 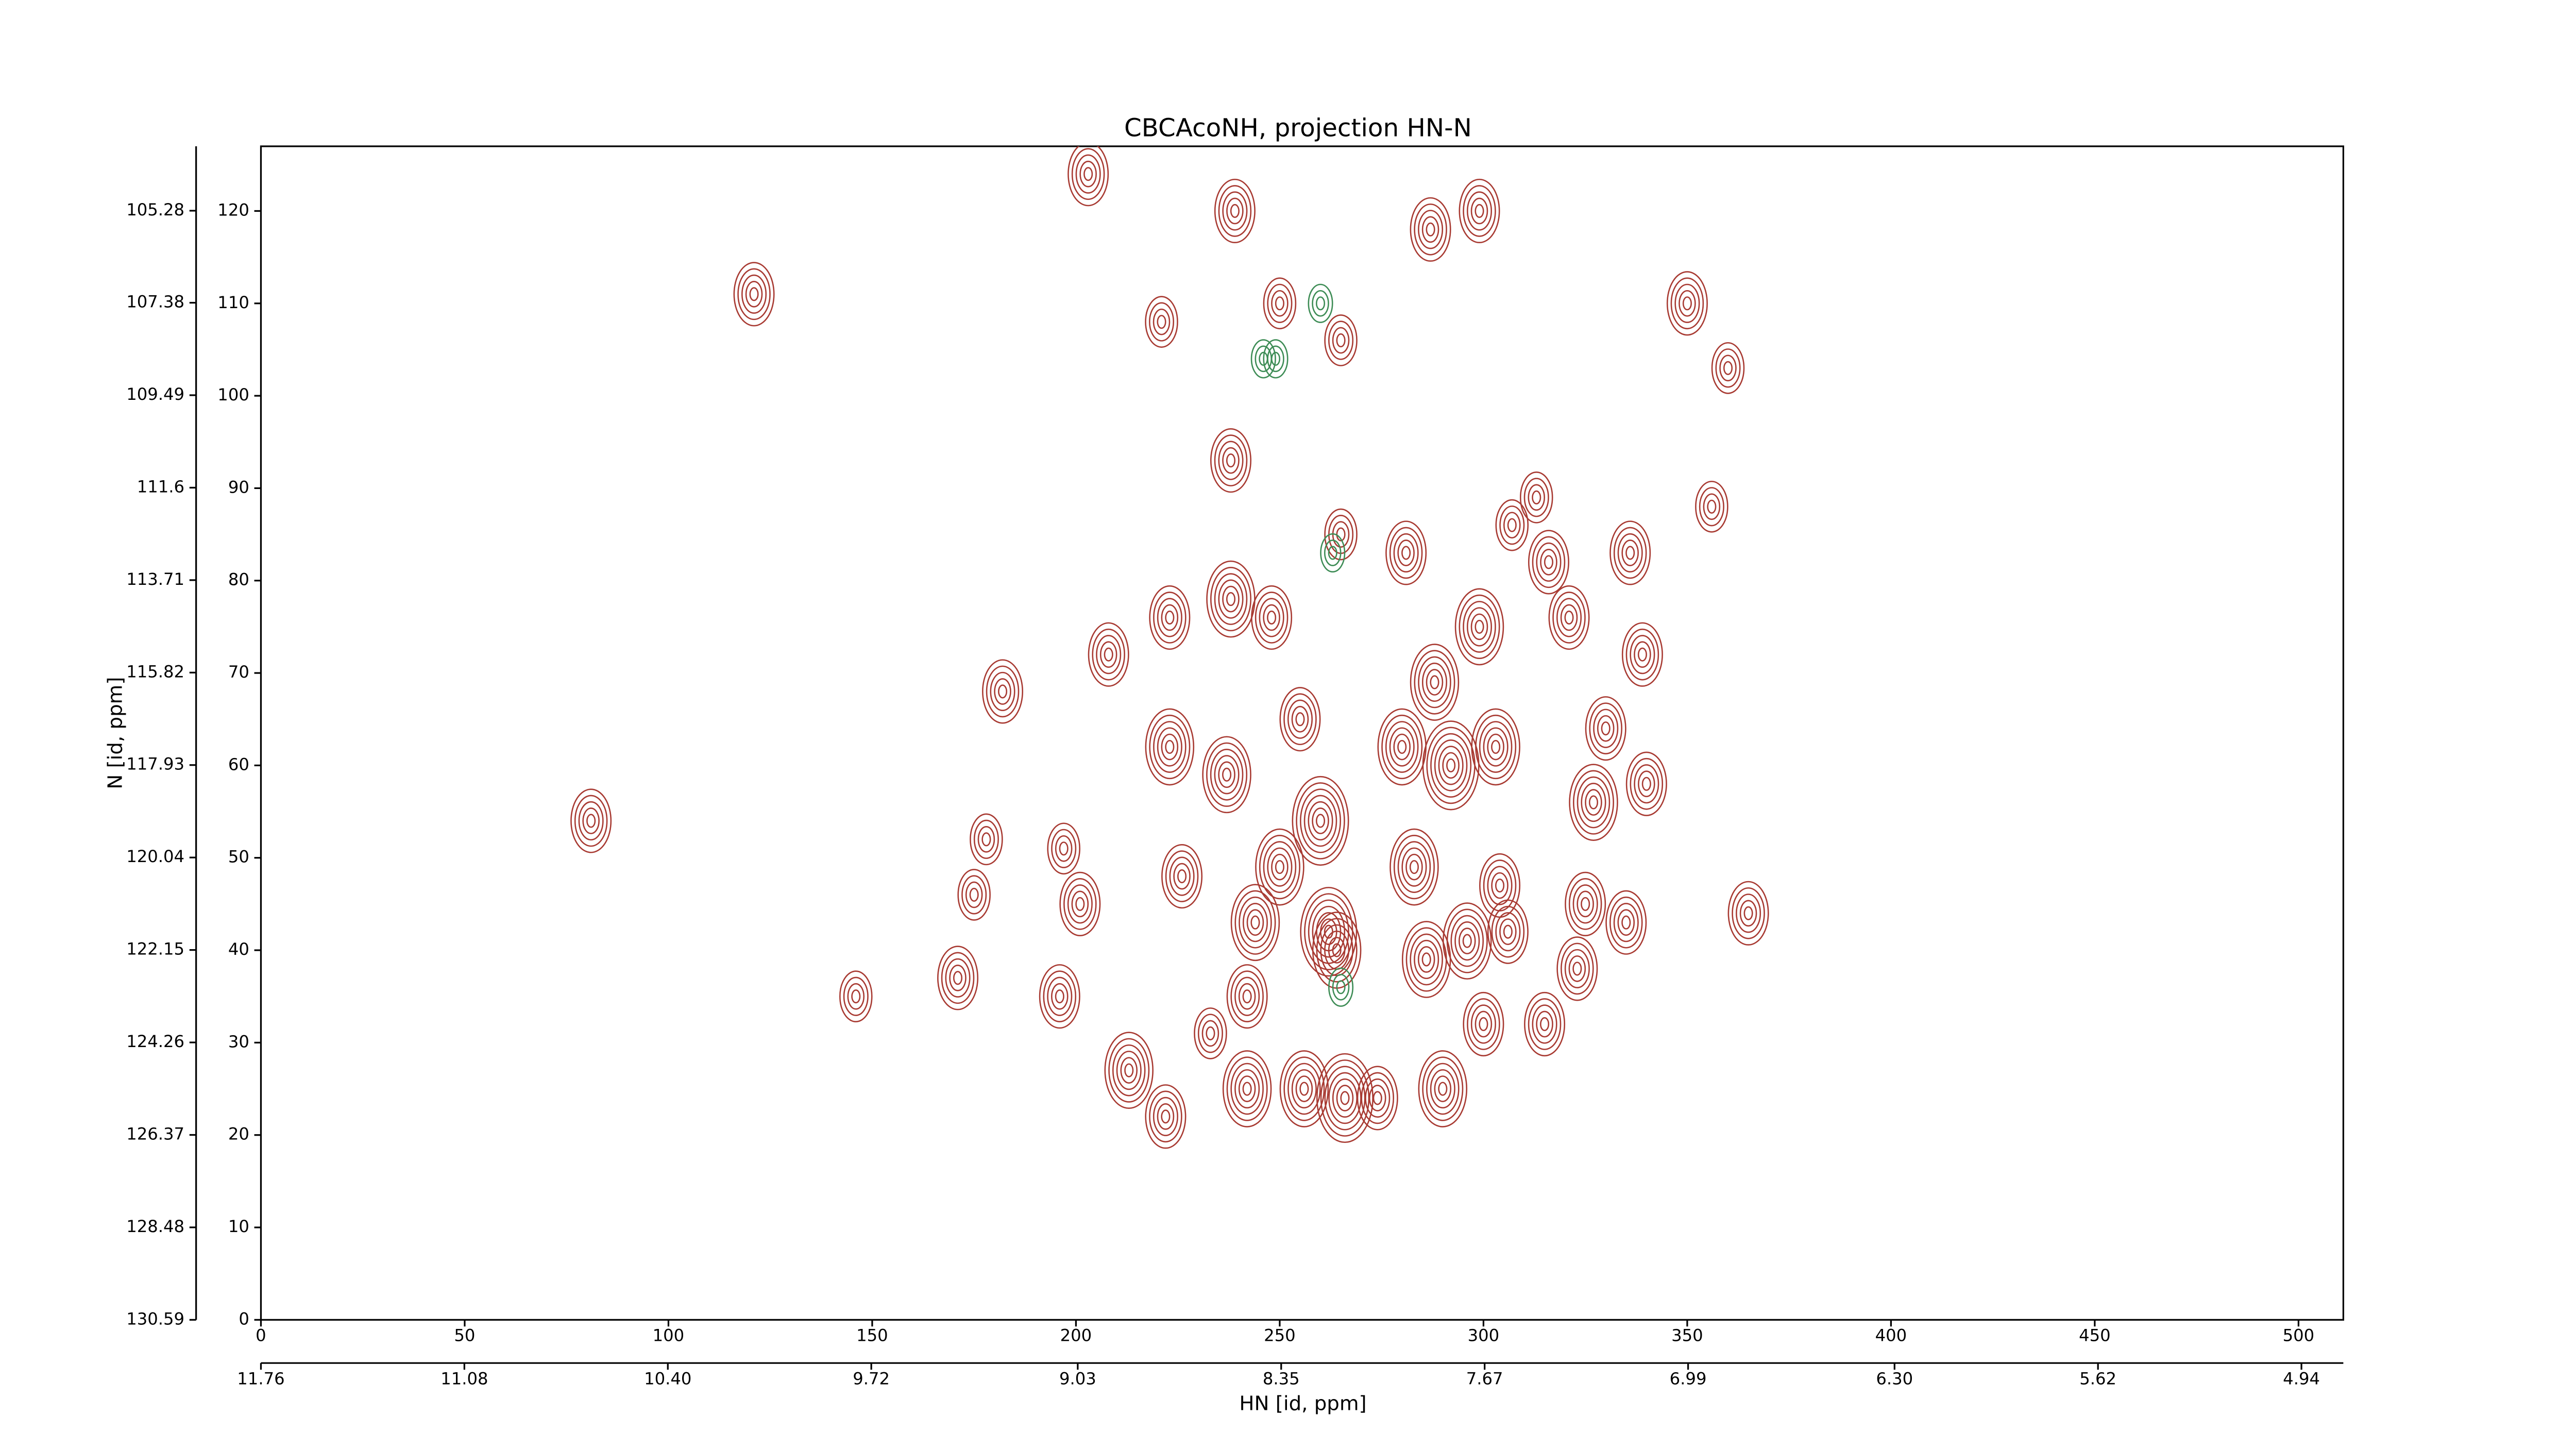 What do you see at coordinates (155, 1318) in the screenshot?
I see `y-tick-label: 130.59` at bounding box center [155, 1318].